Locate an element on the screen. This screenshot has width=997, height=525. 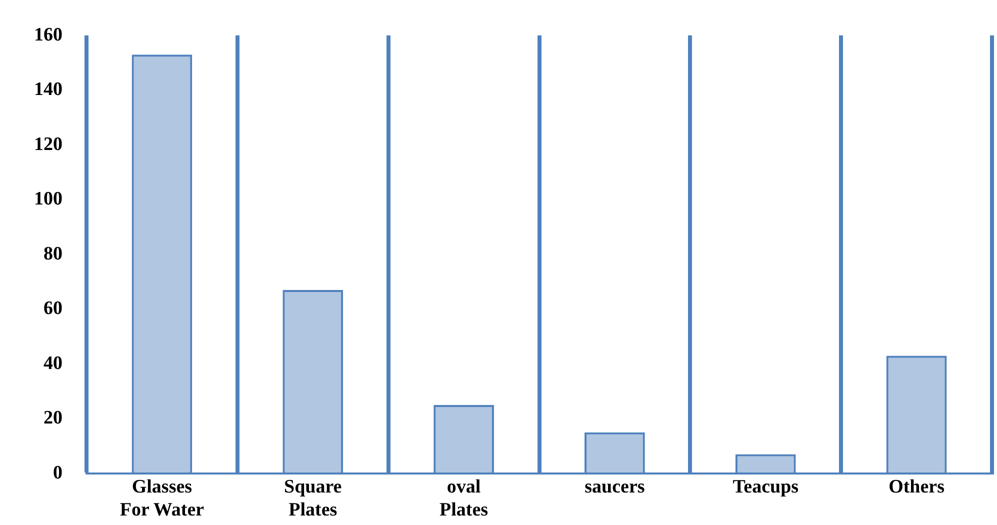
x-tick-label: saucers is located at coordinates (614, 487).